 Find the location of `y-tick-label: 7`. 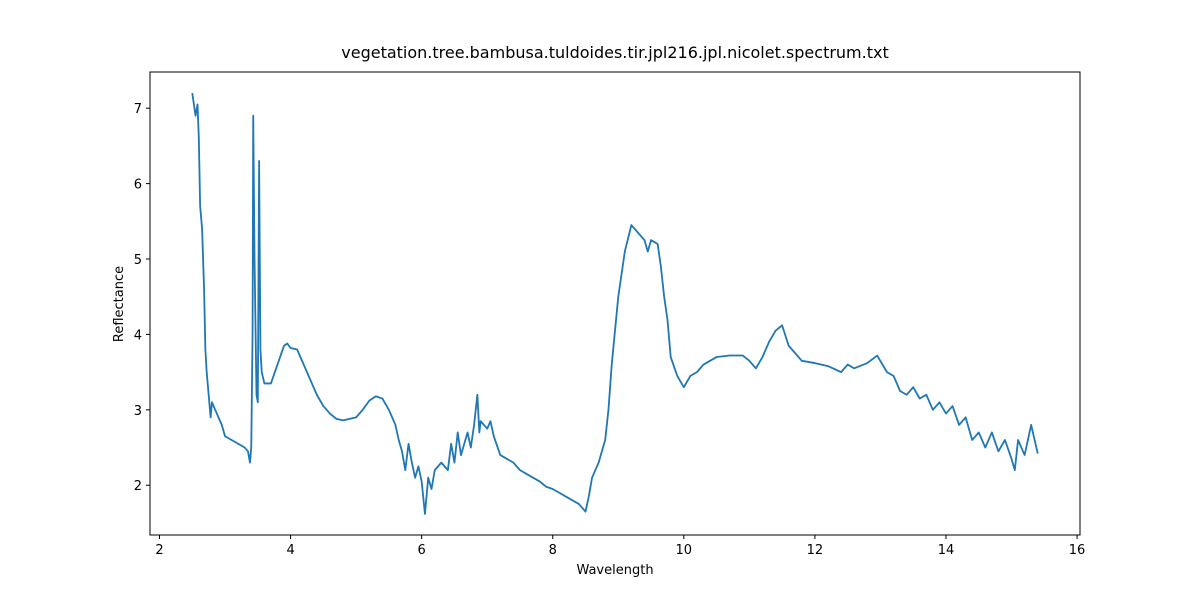

y-tick-label: 7 is located at coordinates (138, 109).